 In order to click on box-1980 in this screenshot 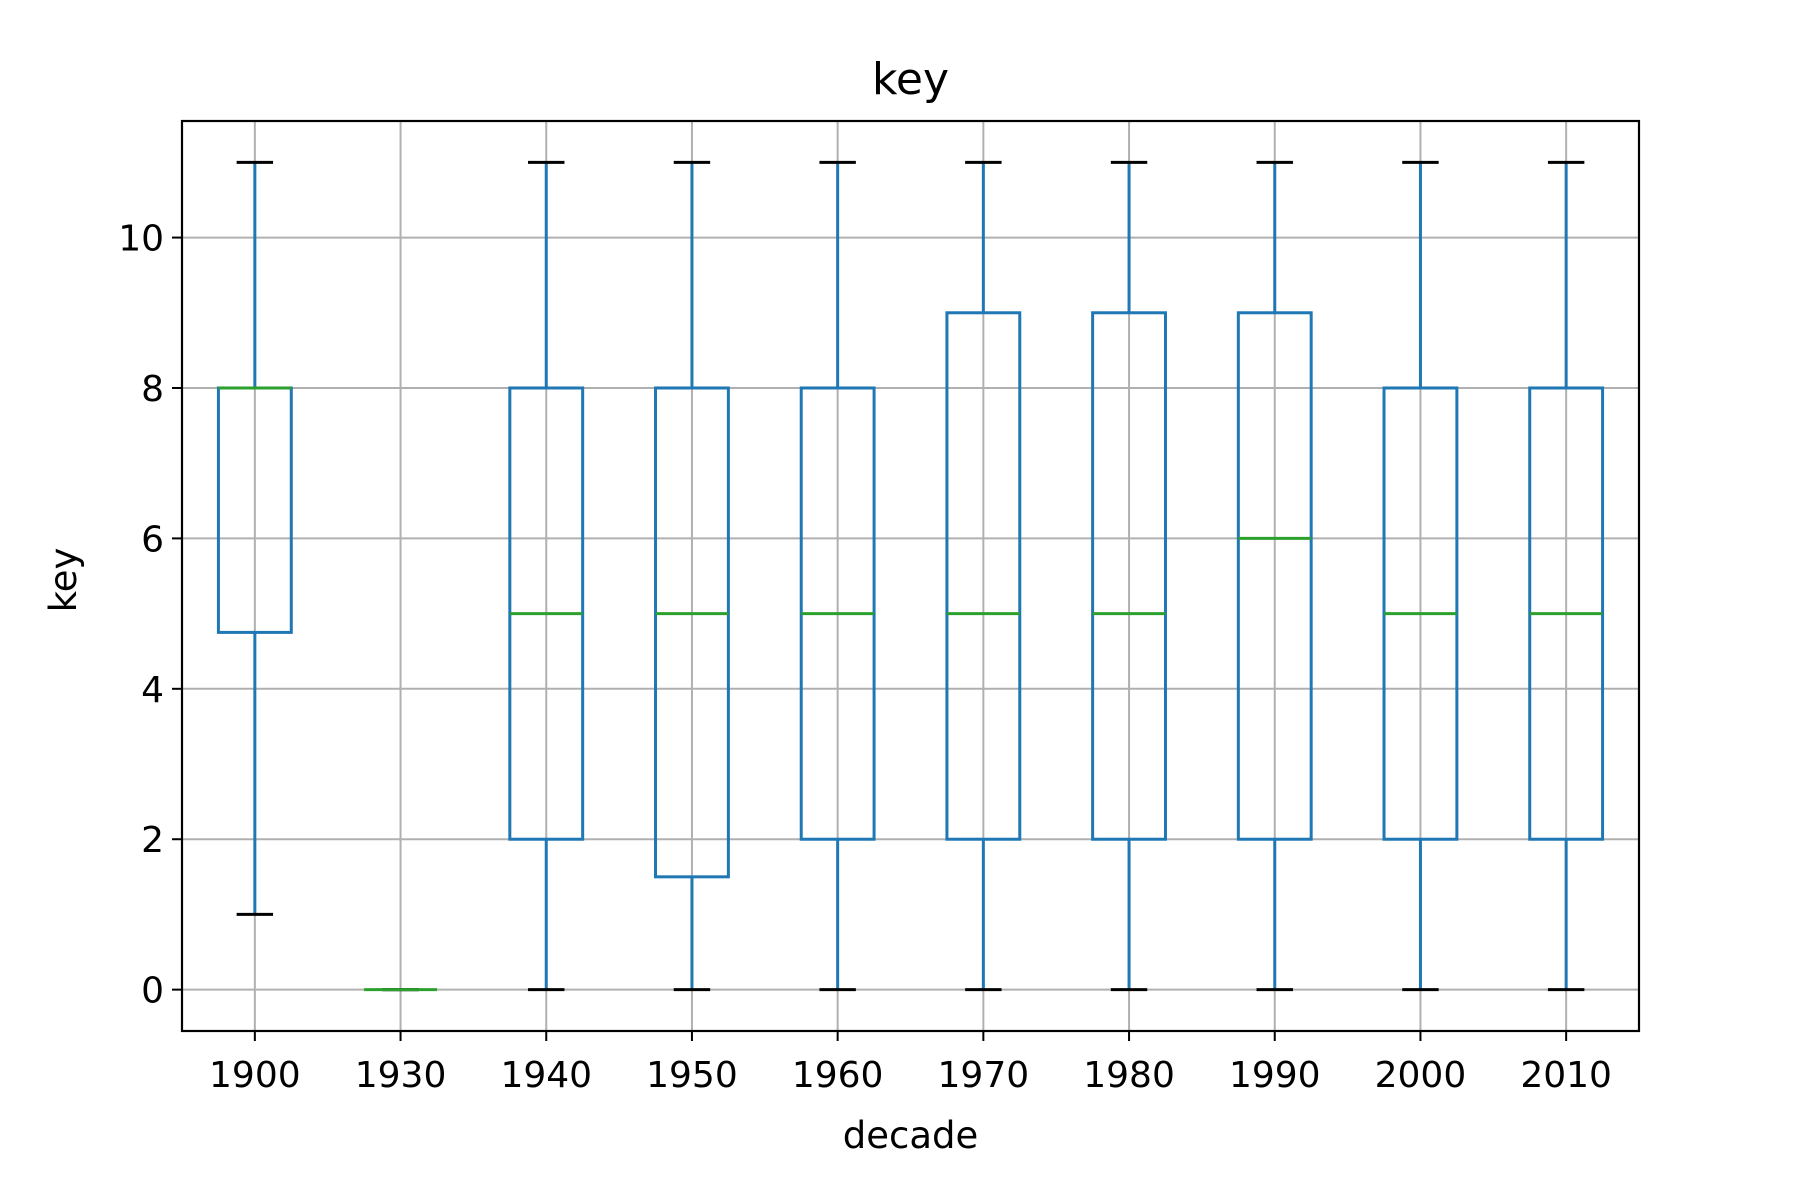, I will do `click(1129, 576)`.